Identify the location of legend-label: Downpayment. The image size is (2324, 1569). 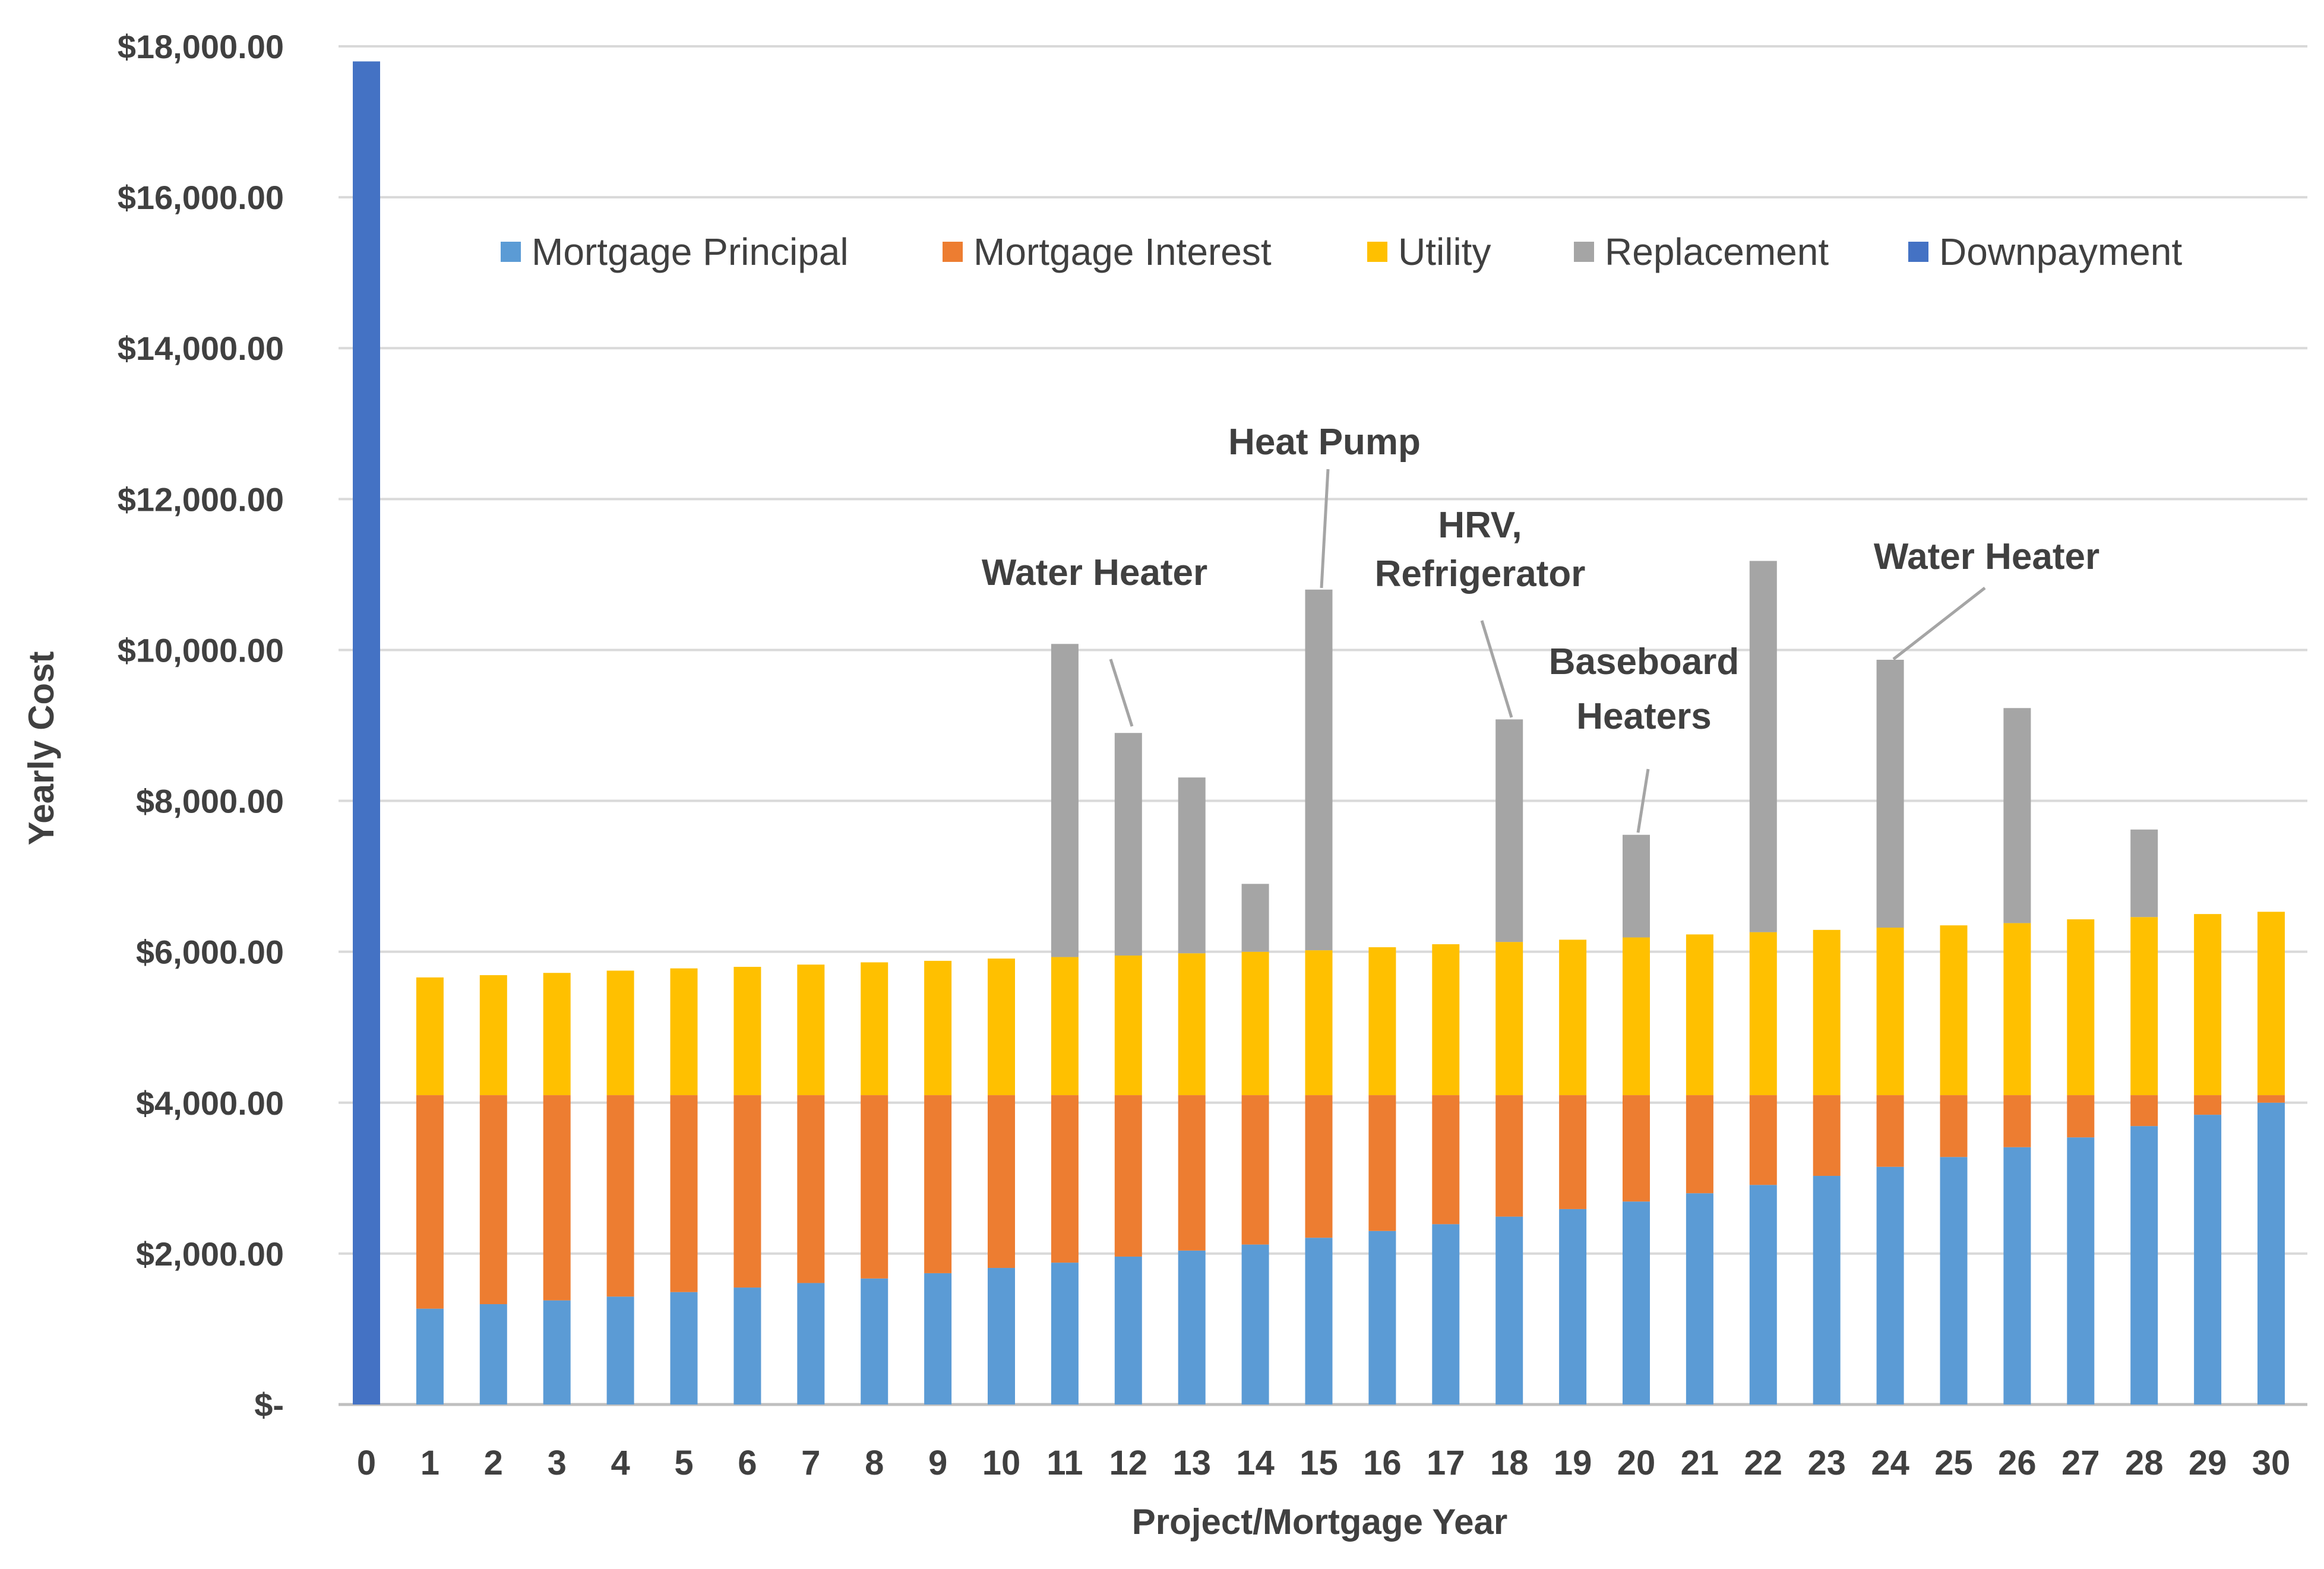
(2060, 251).